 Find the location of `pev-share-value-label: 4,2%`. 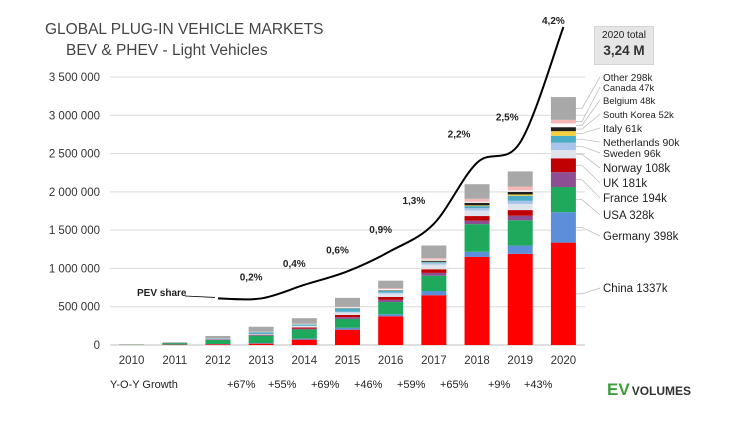

pev-share-value-label: 4,2% is located at coordinates (553, 21).